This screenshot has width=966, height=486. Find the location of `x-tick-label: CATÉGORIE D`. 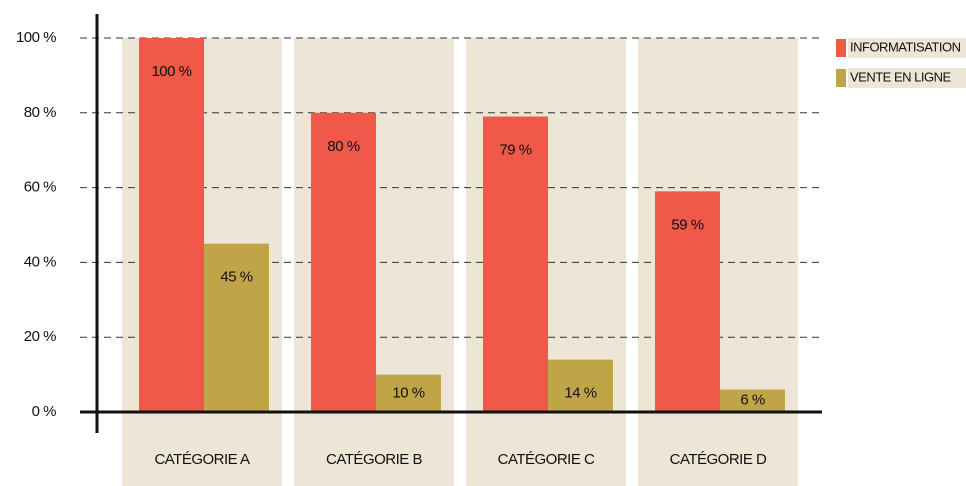

x-tick-label: CATÉGORIE D is located at coordinates (718, 459).